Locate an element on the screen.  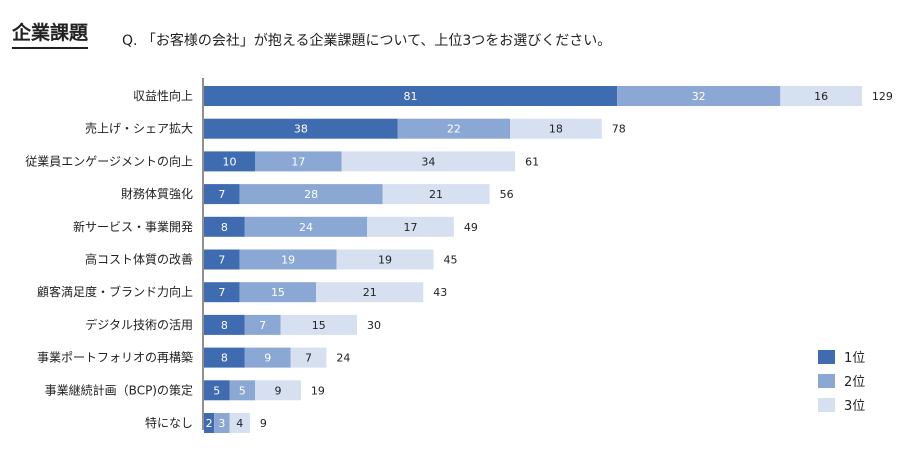
segment-value-label: 3 is located at coordinates (221, 423).